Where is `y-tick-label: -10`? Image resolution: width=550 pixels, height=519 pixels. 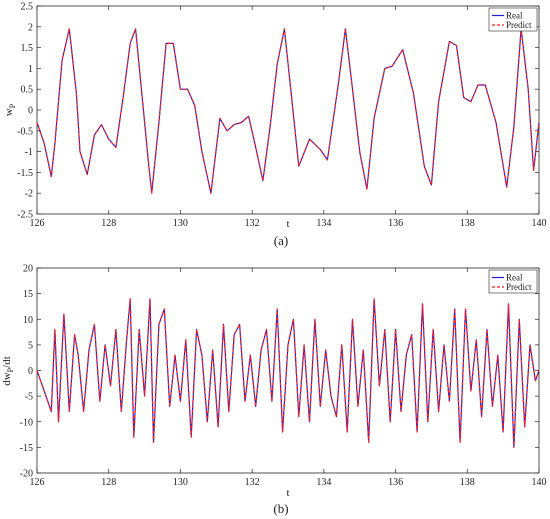 y-tick-label: -10 is located at coordinates (26, 422).